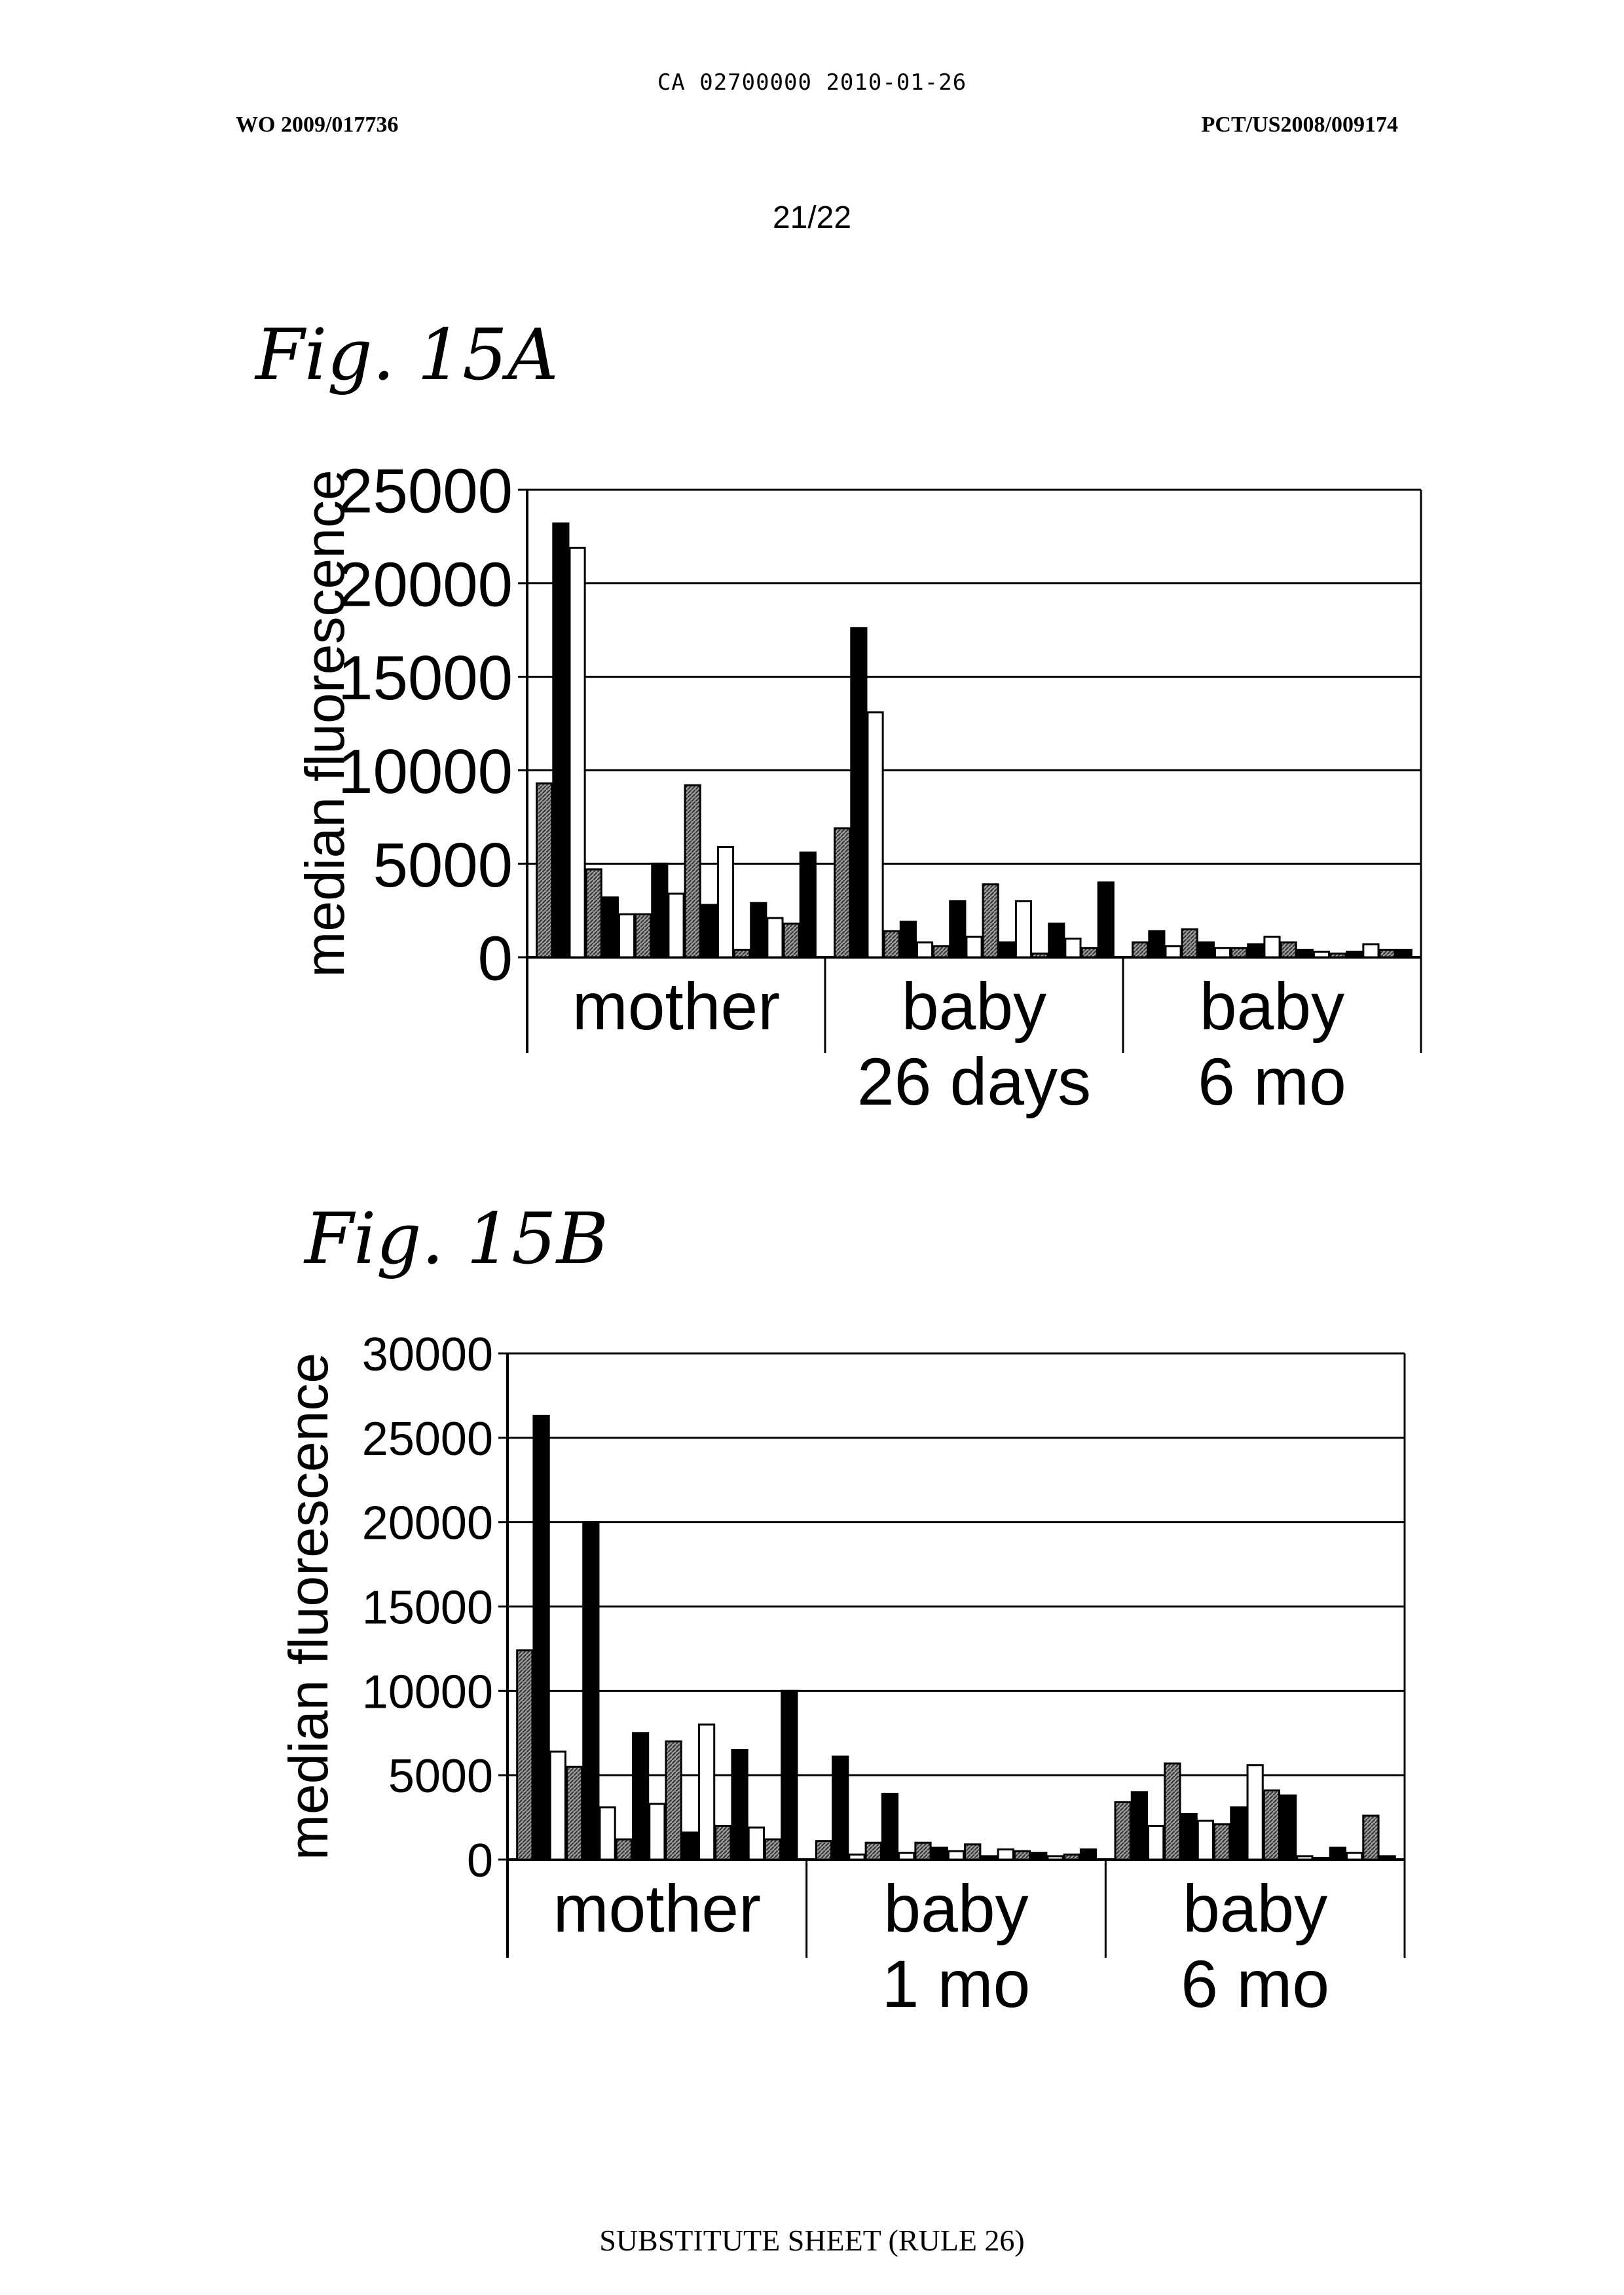 This screenshot has width=1624, height=2295. What do you see at coordinates (427, 1355) in the screenshot?
I see `y-tick-label: 30000` at bounding box center [427, 1355].